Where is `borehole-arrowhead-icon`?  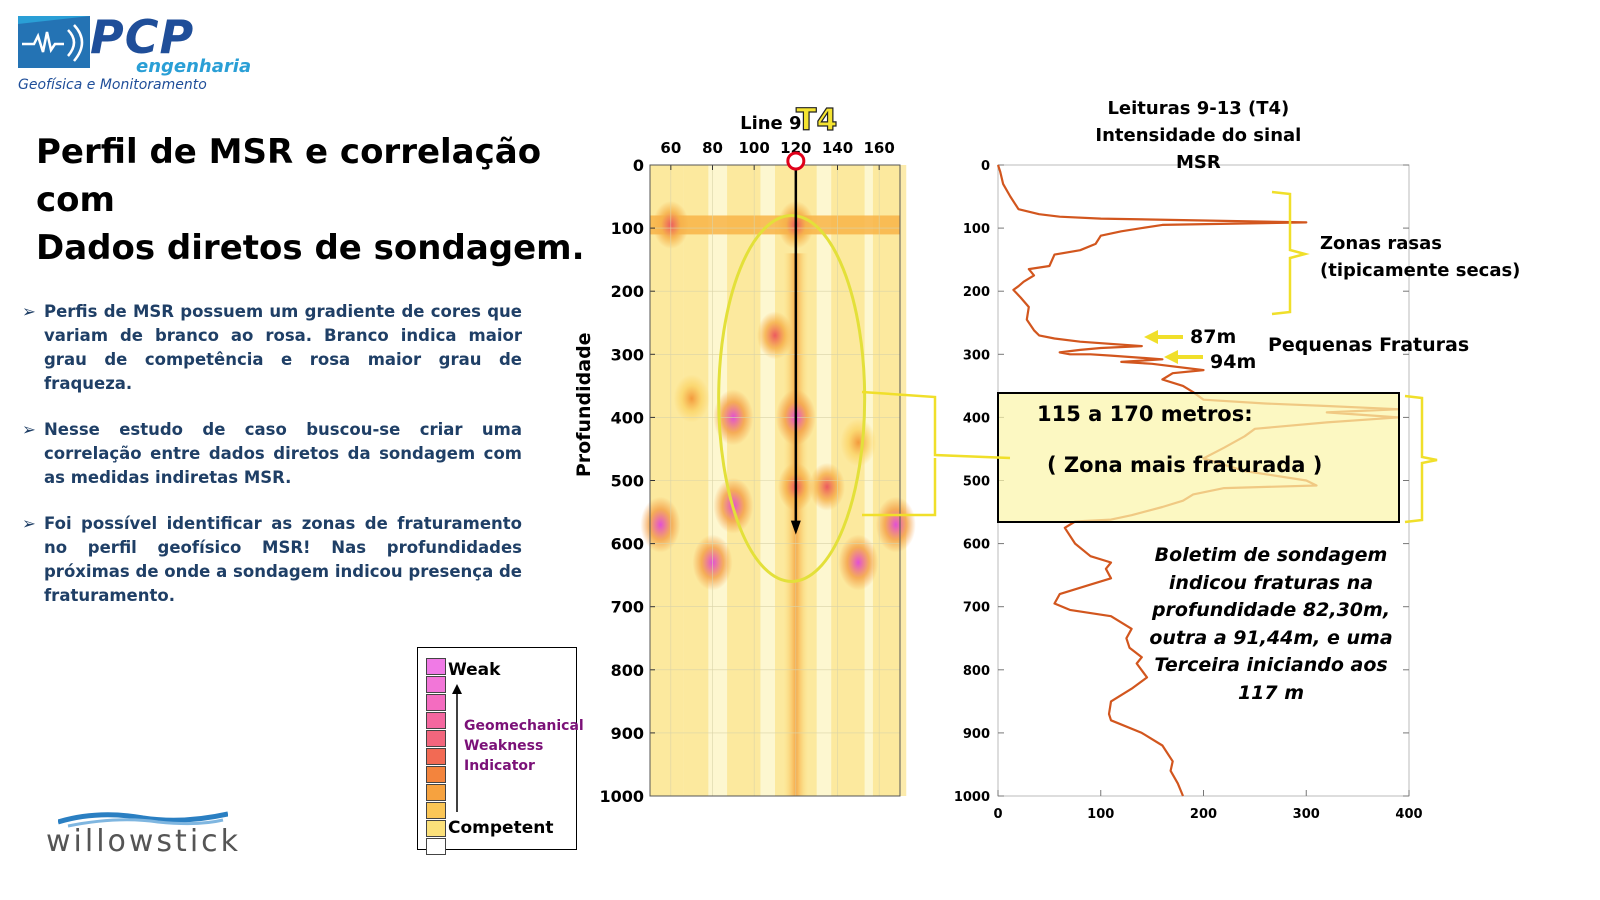 borehole-arrowhead-icon is located at coordinates (795, 527).